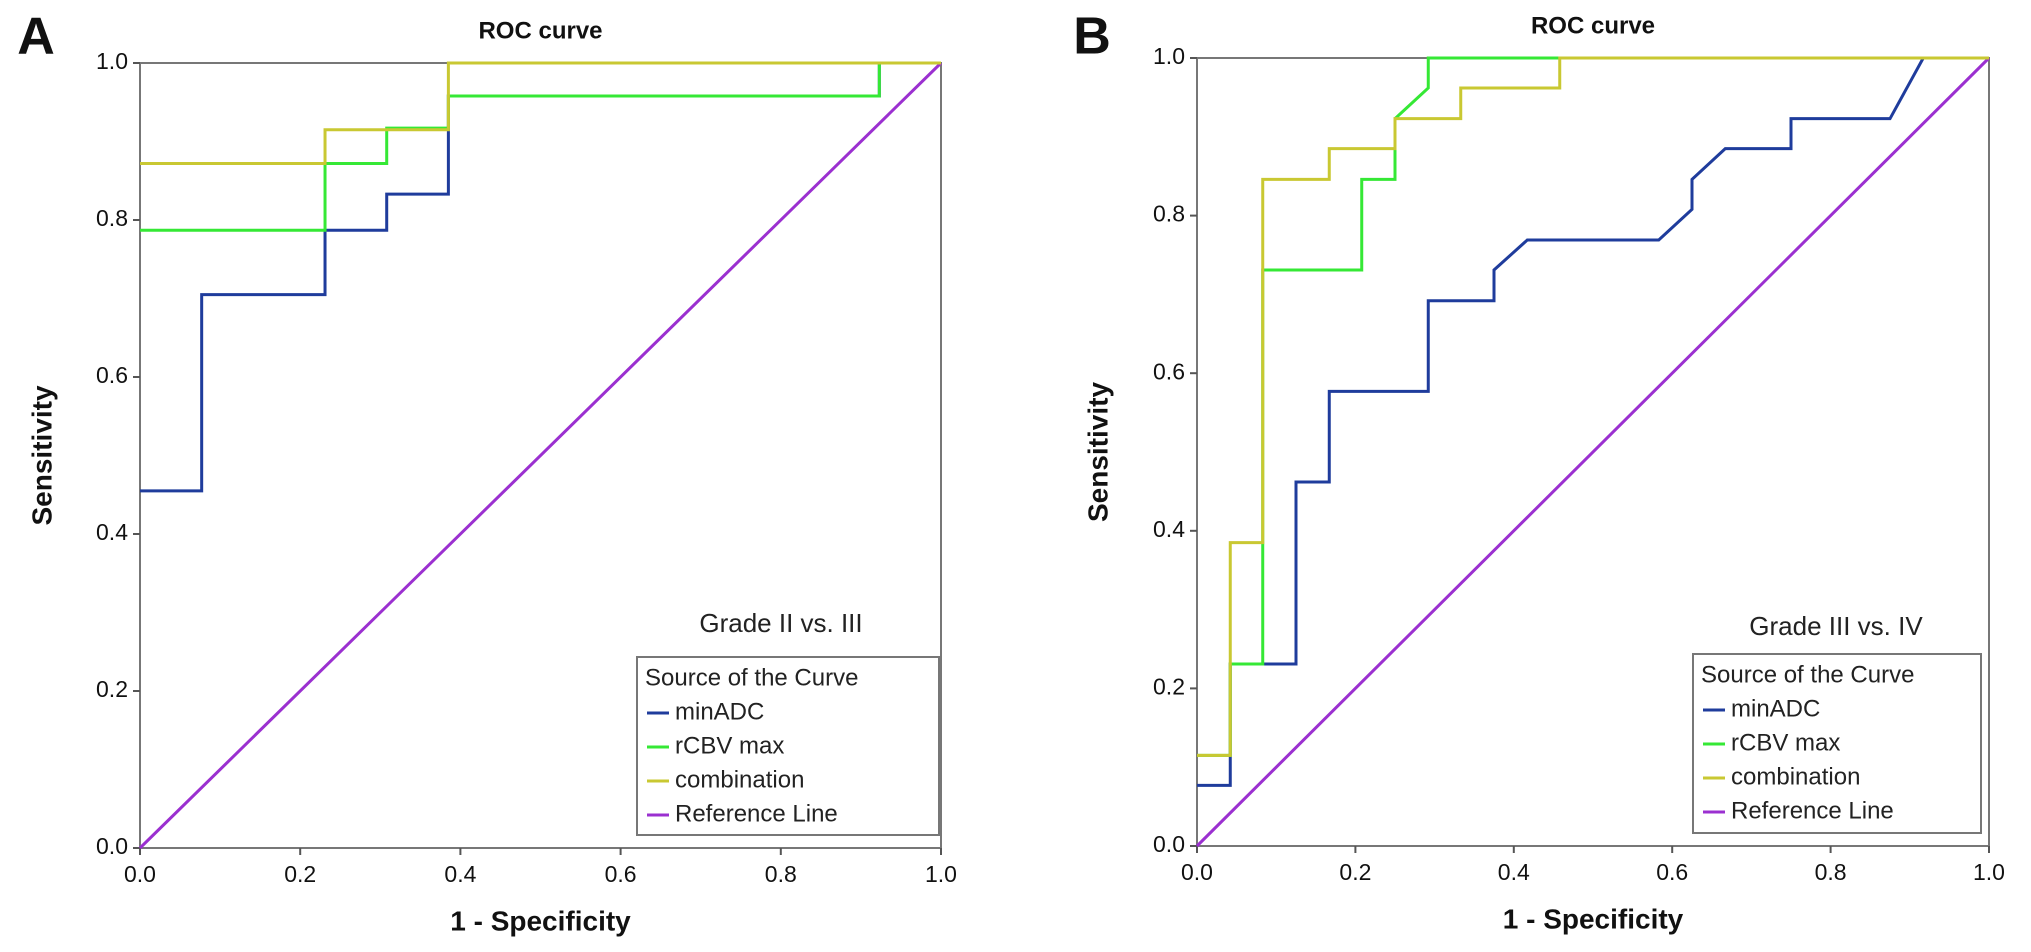 Image resolution: width=2031 pixels, height=952 pixels. I want to click on panel-label: B, so click(1092, 37).